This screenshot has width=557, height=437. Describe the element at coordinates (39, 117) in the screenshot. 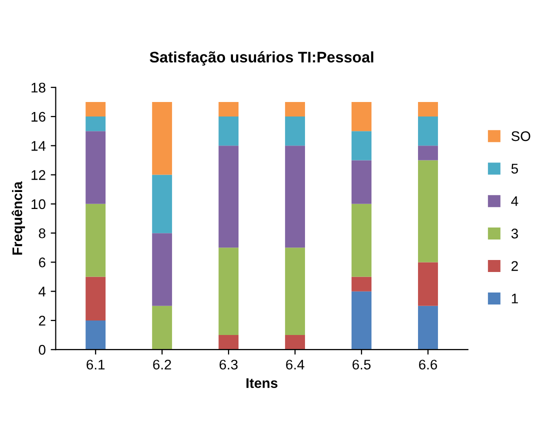

I see `y-tick-label: 16` at that location.